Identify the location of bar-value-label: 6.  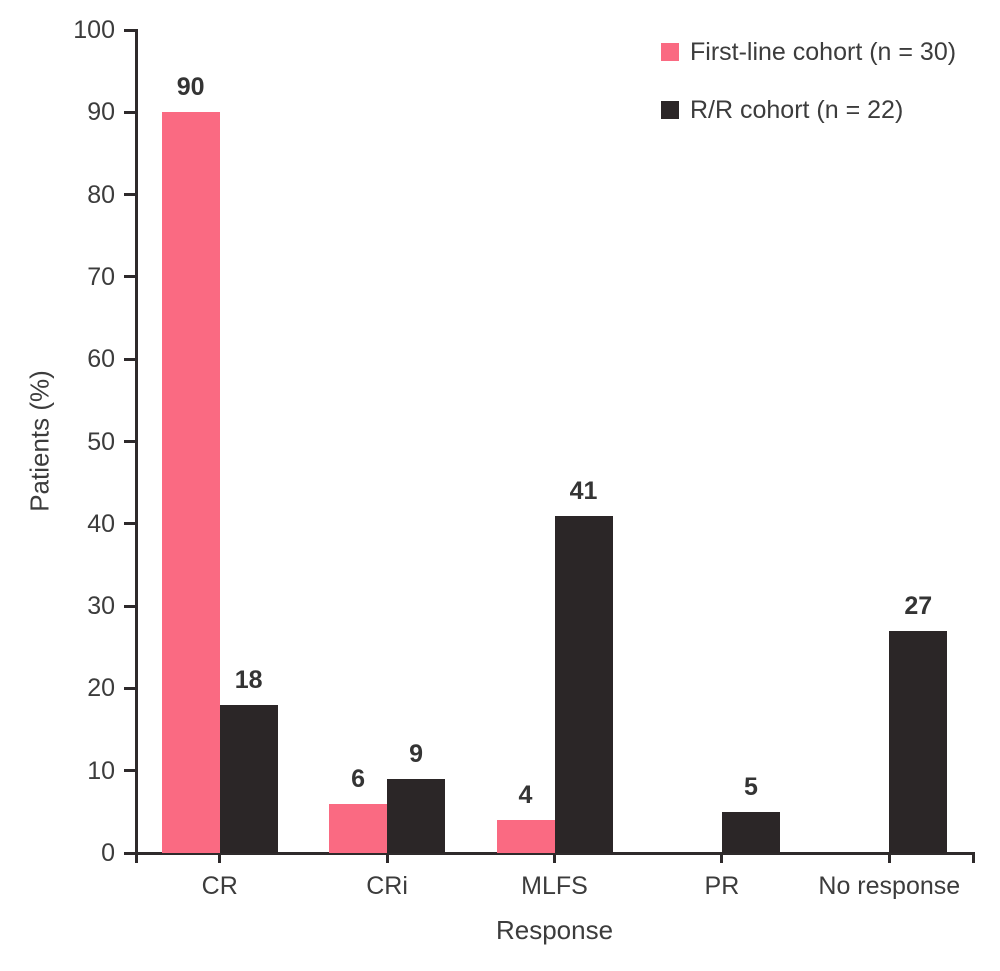
(358, 778).